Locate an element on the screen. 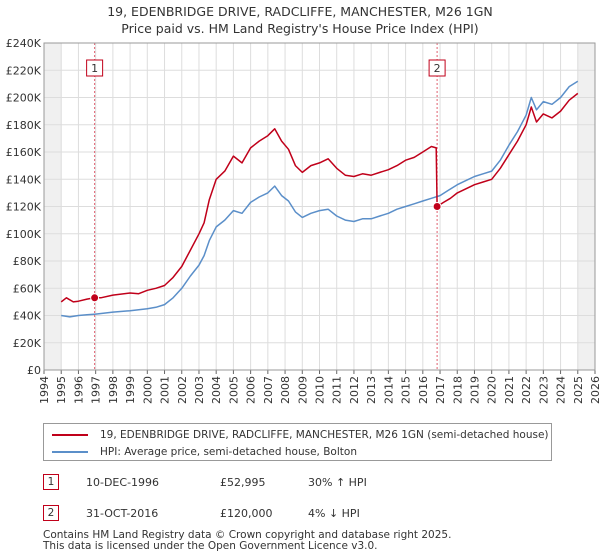 Image resolution: width=600 pixels, height=560 pixels. transaction-badge: 2 is located at coordinates (51, 513).